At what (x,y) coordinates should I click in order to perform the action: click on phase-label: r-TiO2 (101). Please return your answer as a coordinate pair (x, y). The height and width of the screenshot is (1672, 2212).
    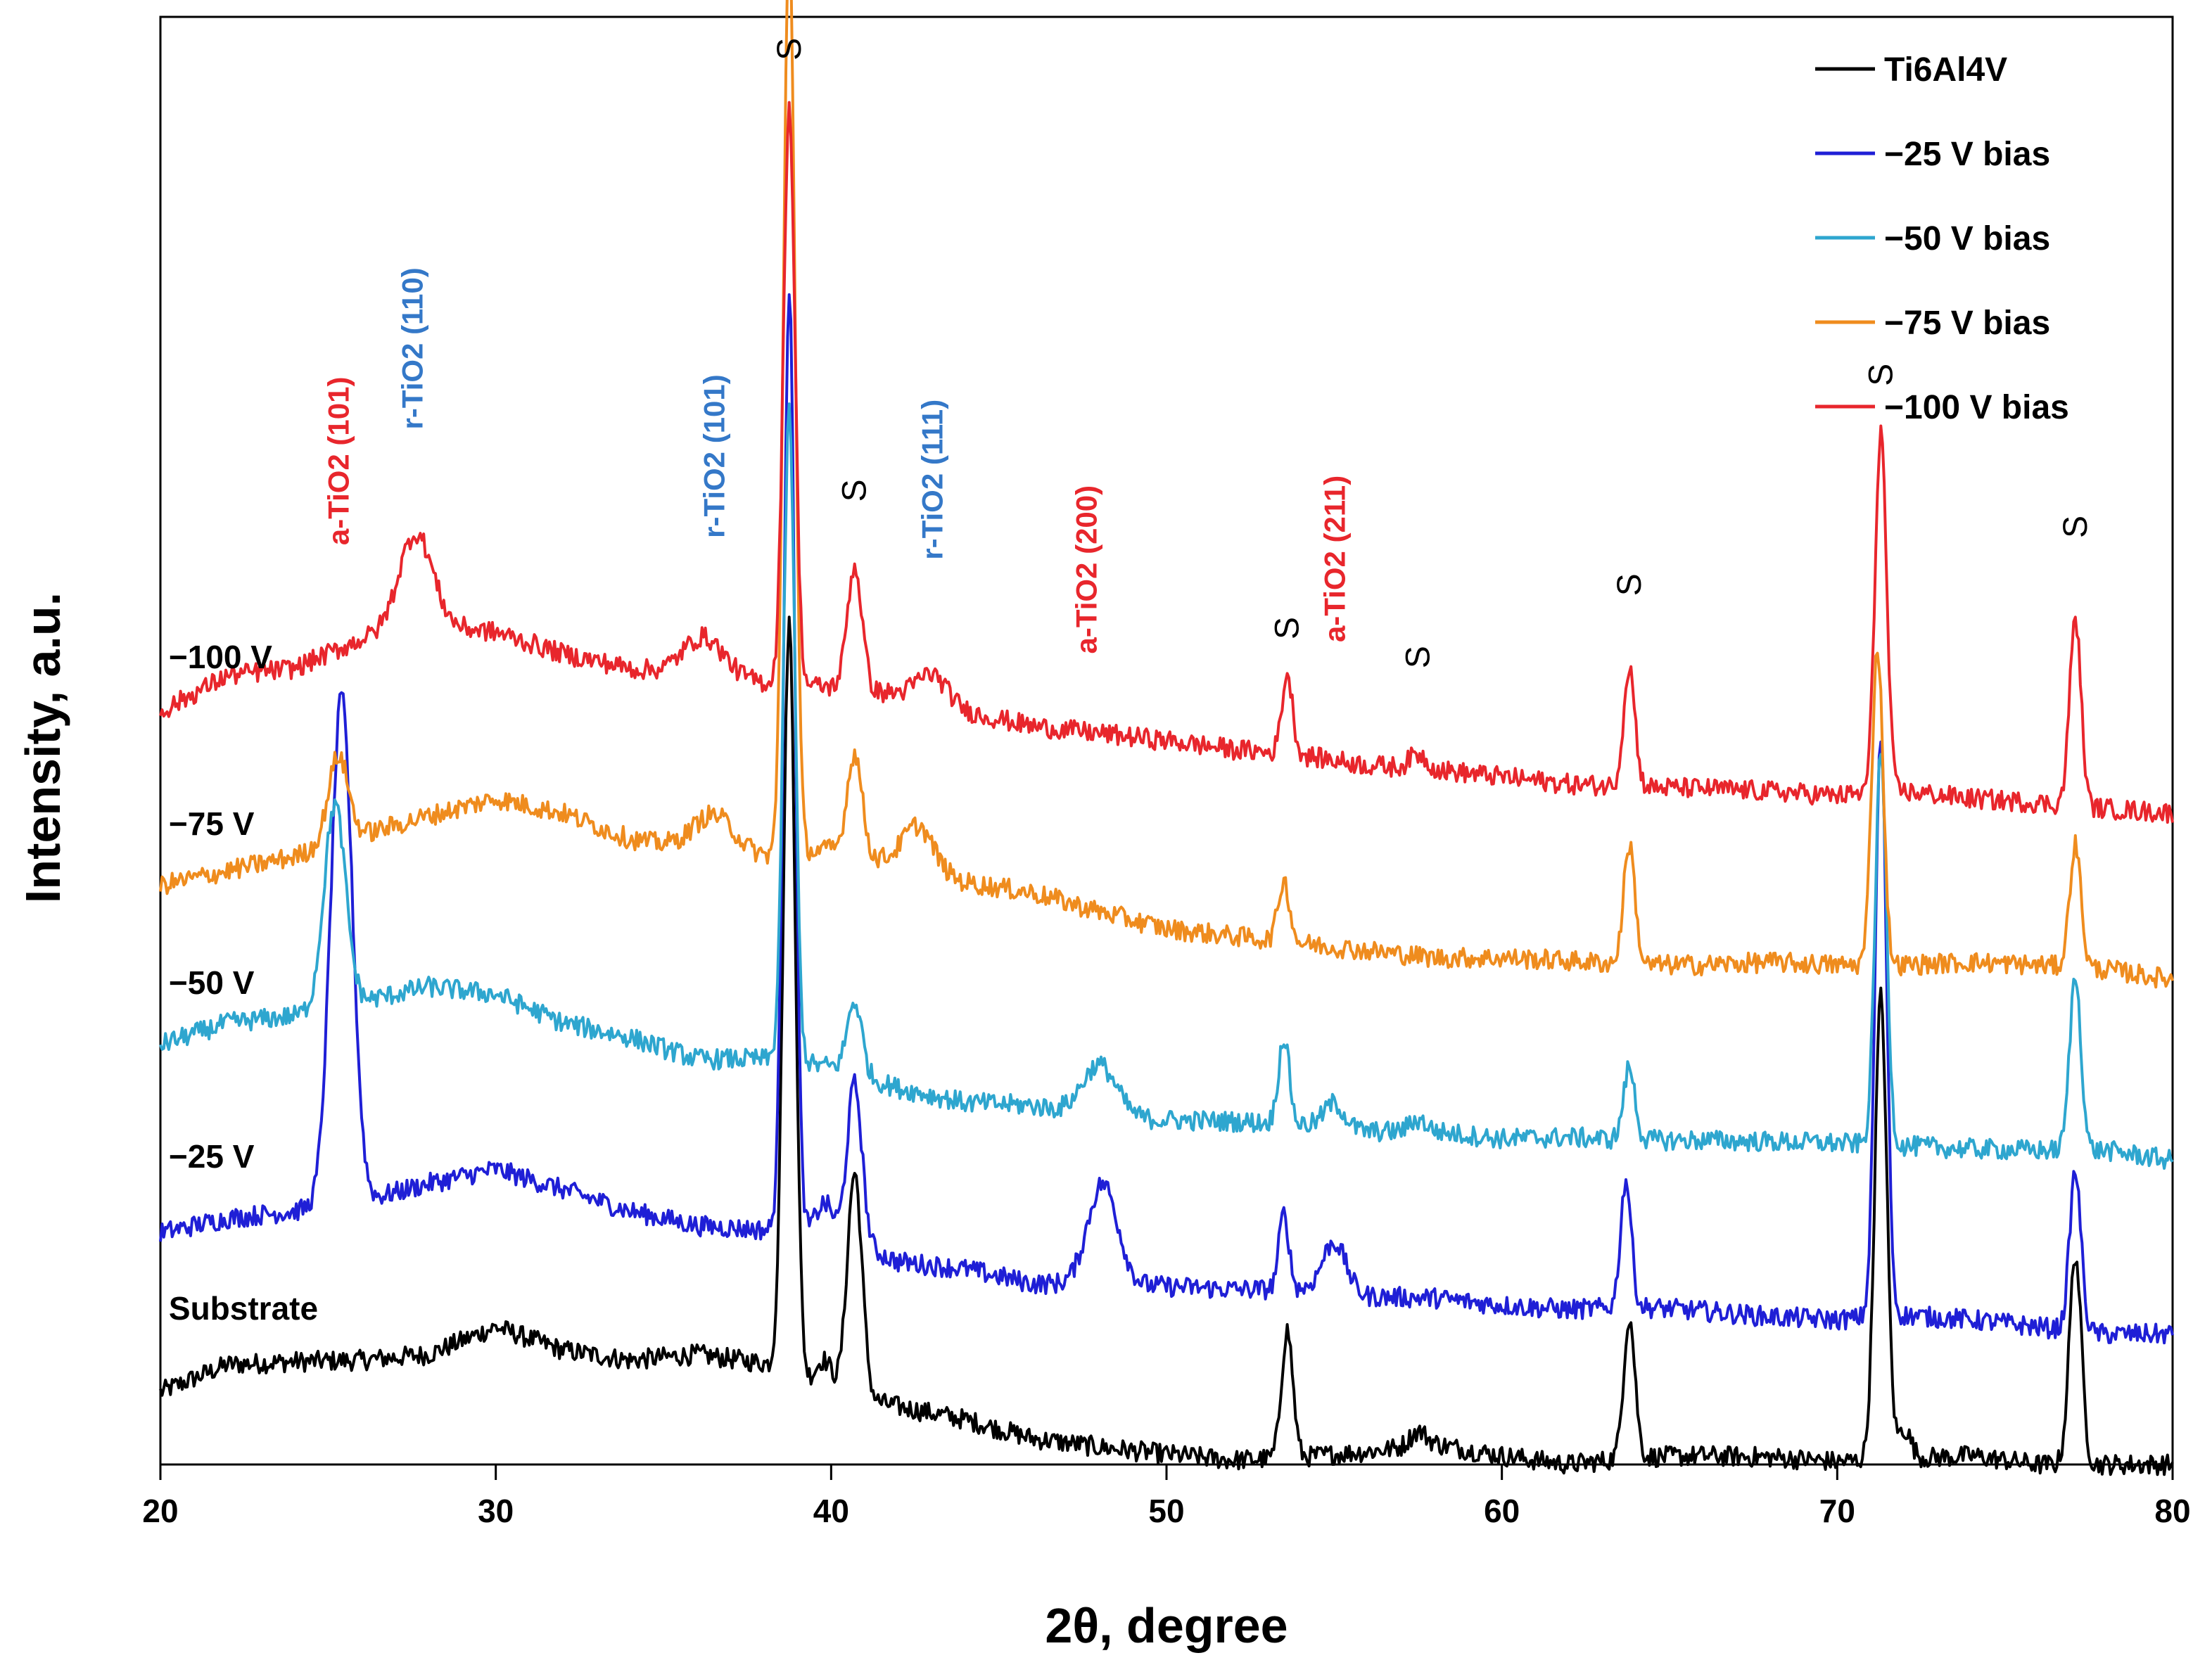
    Looking at the image, I should click on (715, 456).